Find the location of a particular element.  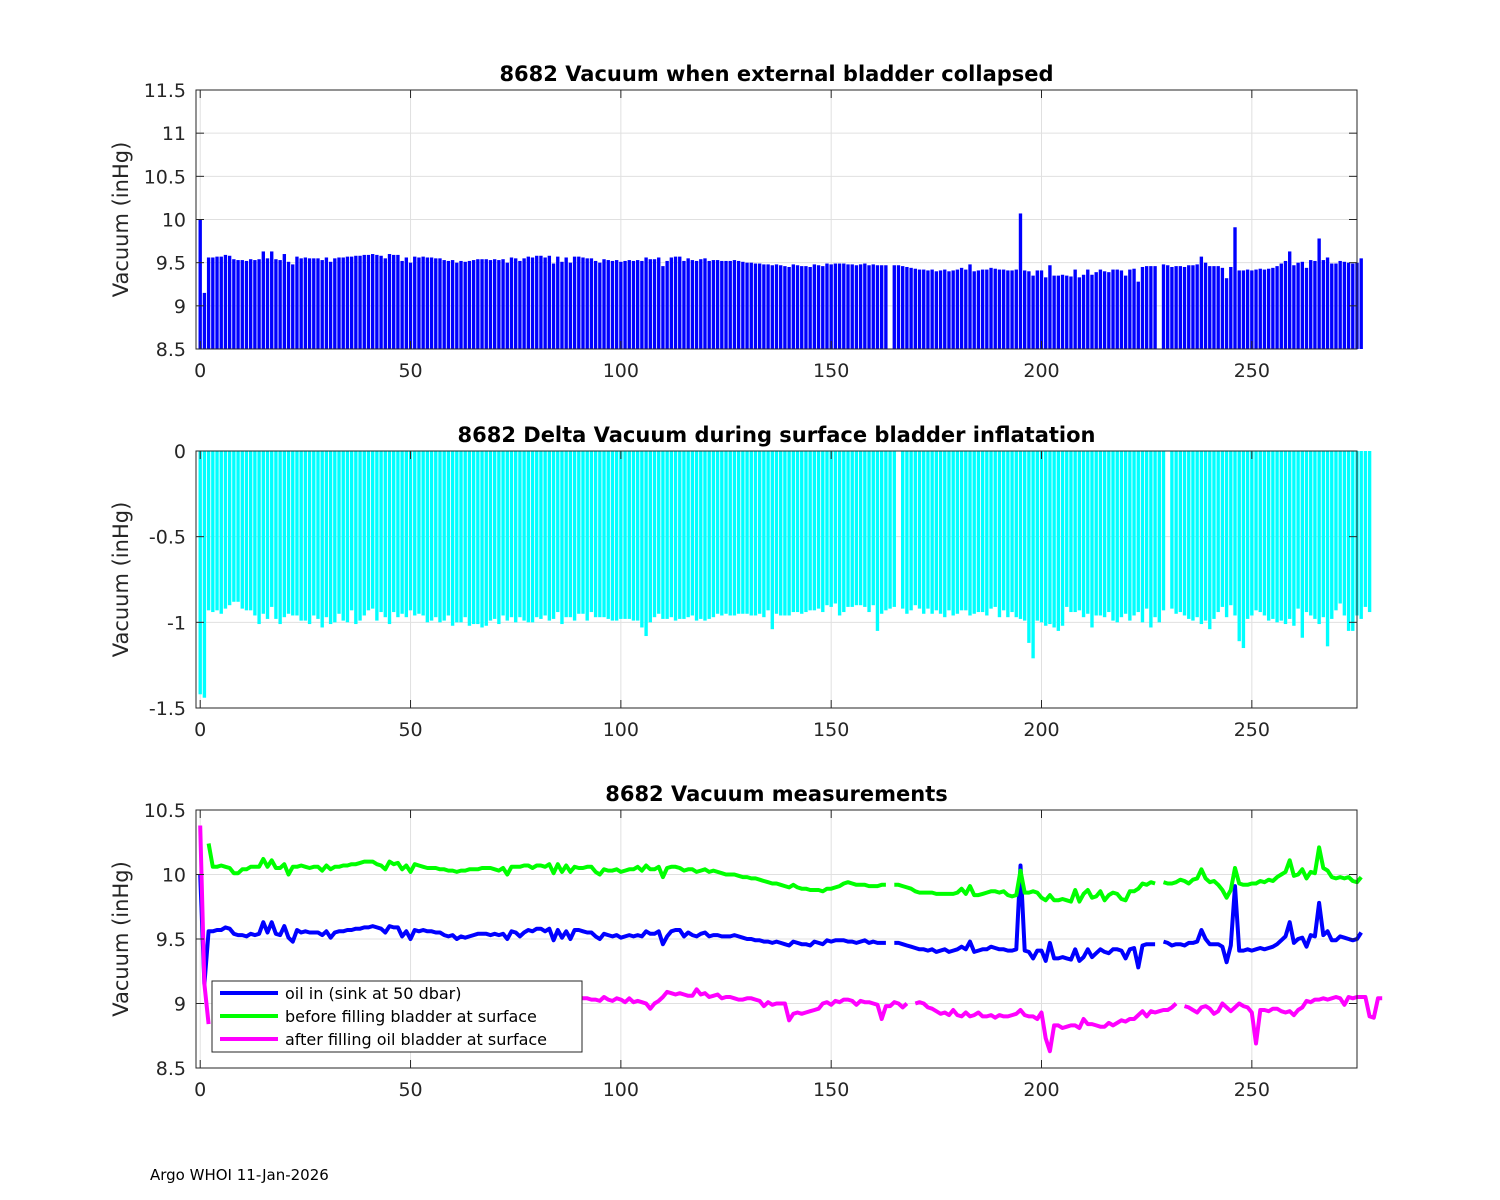

x-tick-label: 250 is located at coordinates (1252, 1090).